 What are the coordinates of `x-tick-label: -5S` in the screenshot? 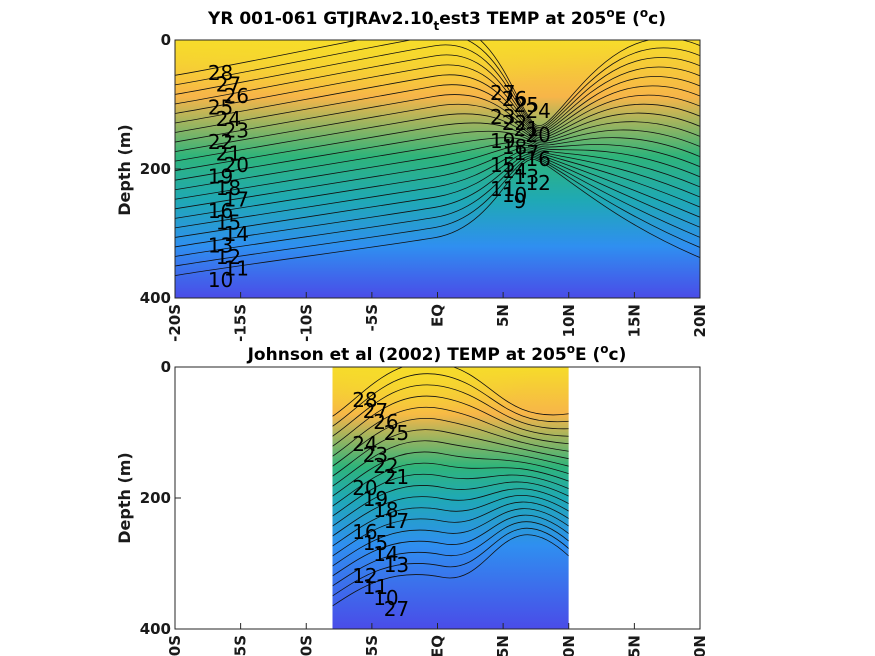 It's located at (372, 645).